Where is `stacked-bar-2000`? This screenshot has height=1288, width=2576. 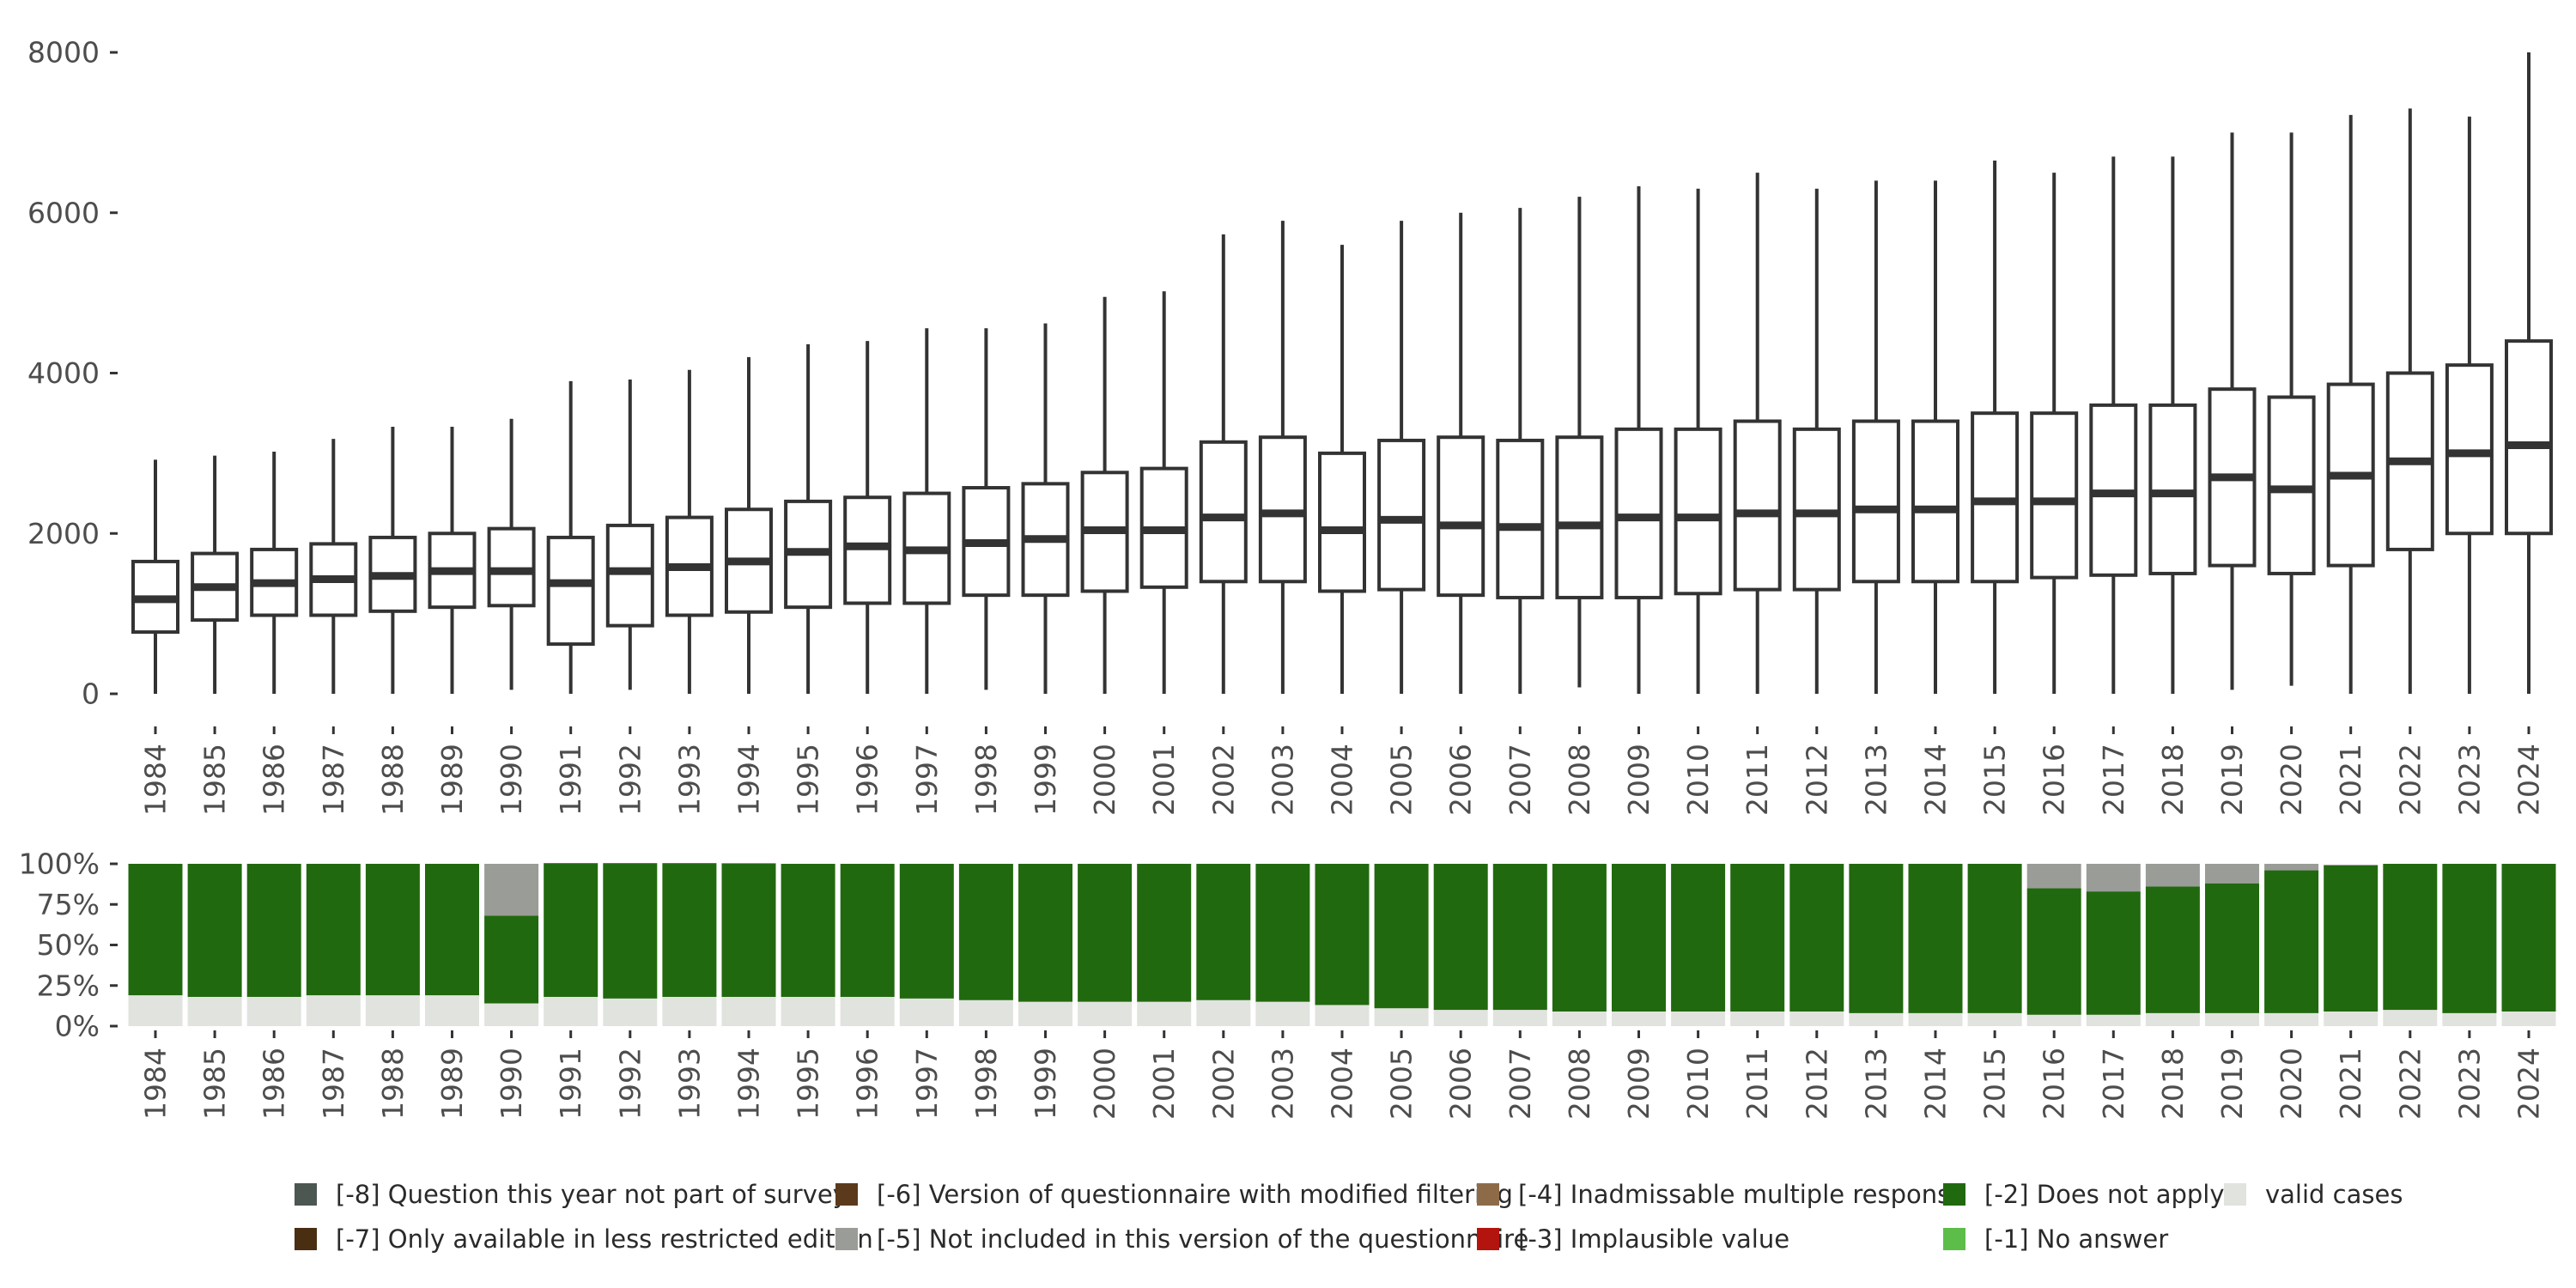 stacked-bar-2000 is located at coordinates (1105, 945).